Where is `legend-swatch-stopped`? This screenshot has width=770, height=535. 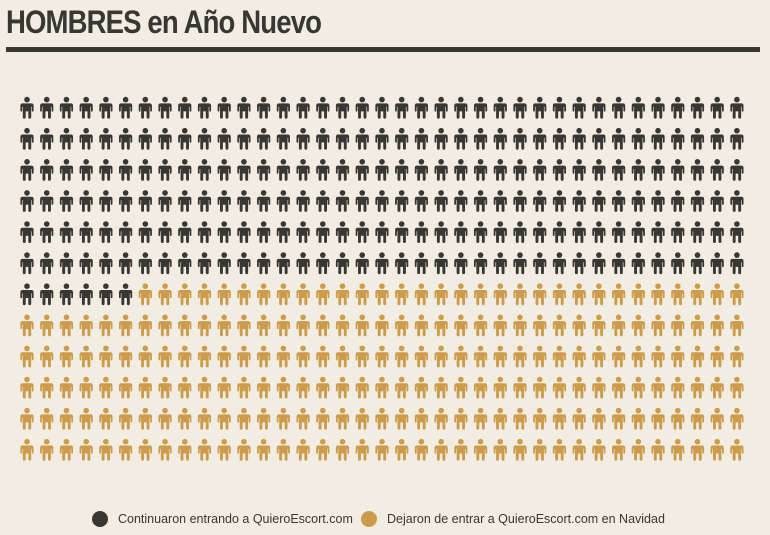
legend-swatch-stopped is located at coordinates (369, 519).